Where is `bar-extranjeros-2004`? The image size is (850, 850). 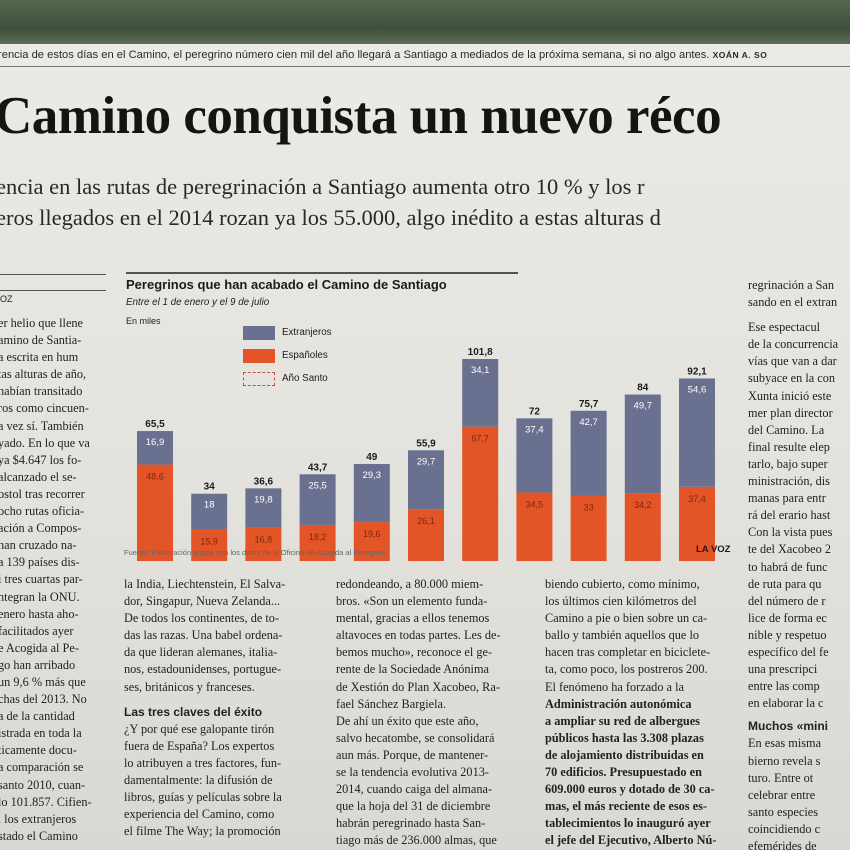
bar-extranjeros-2004 is located at coordinates (155, 448).